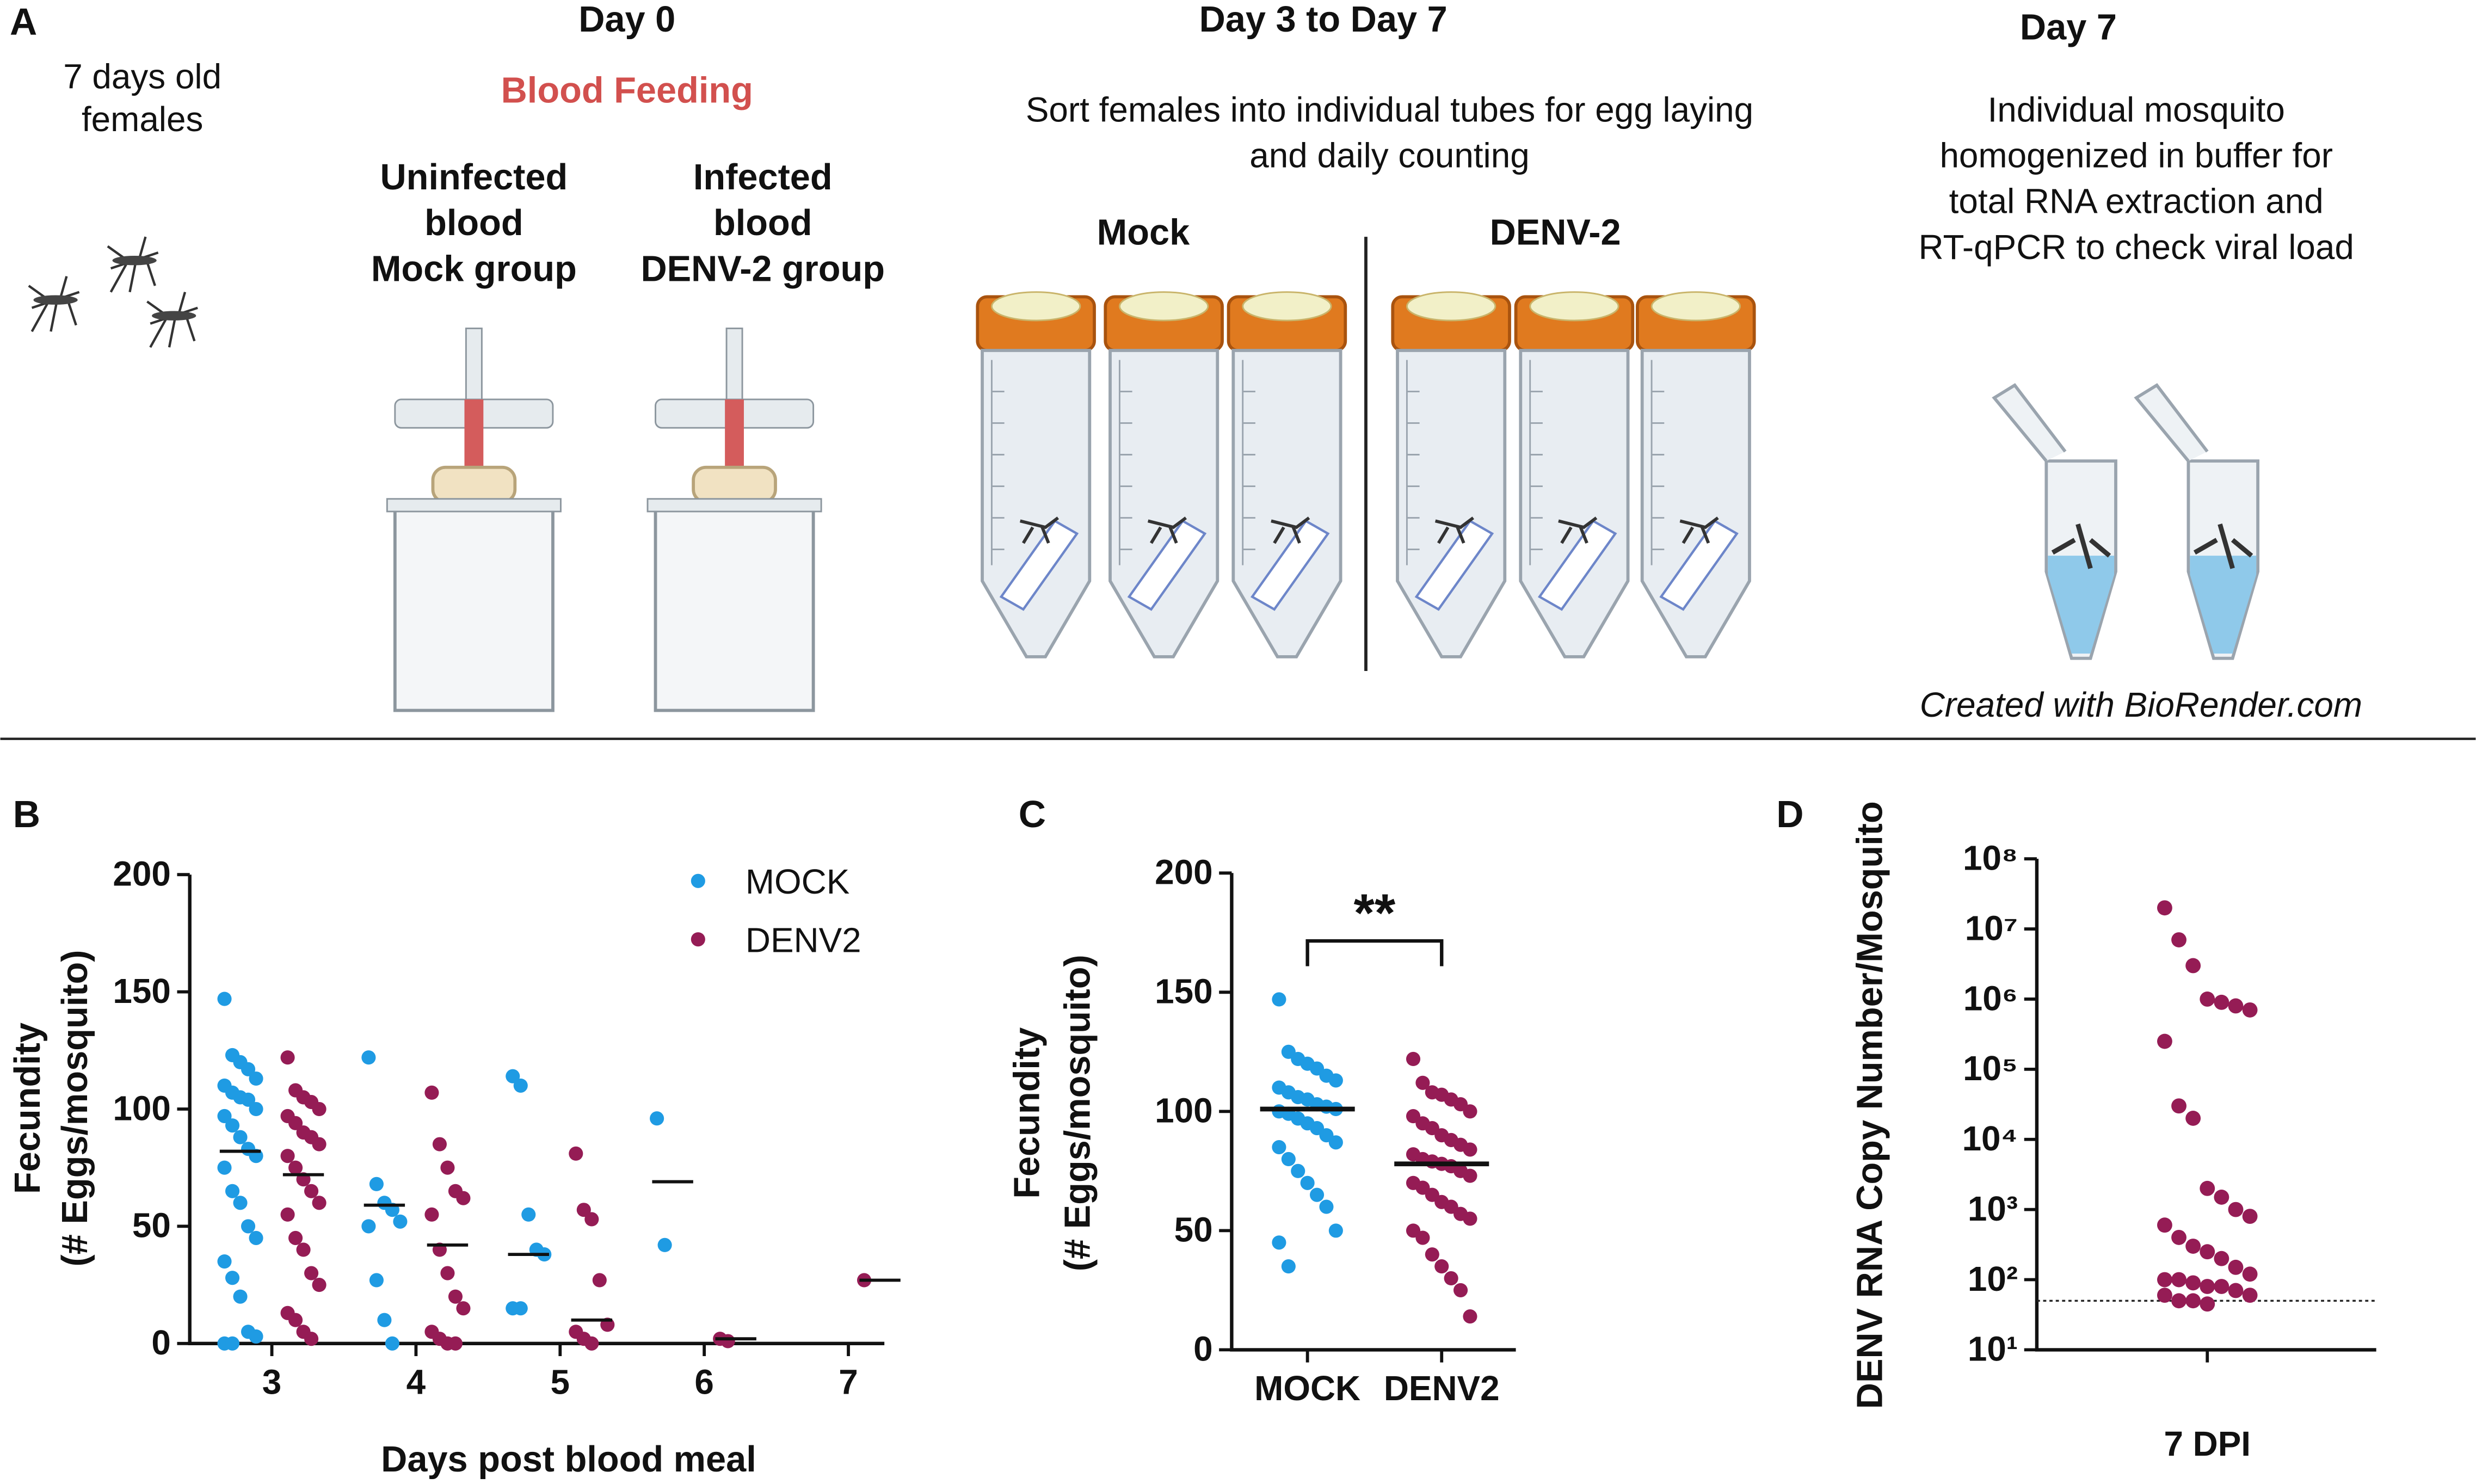  What do you see at coordinates (849, 1382) in the screenshot?
I see `x-tick-label: 7` at bounding box center [849, 1382].